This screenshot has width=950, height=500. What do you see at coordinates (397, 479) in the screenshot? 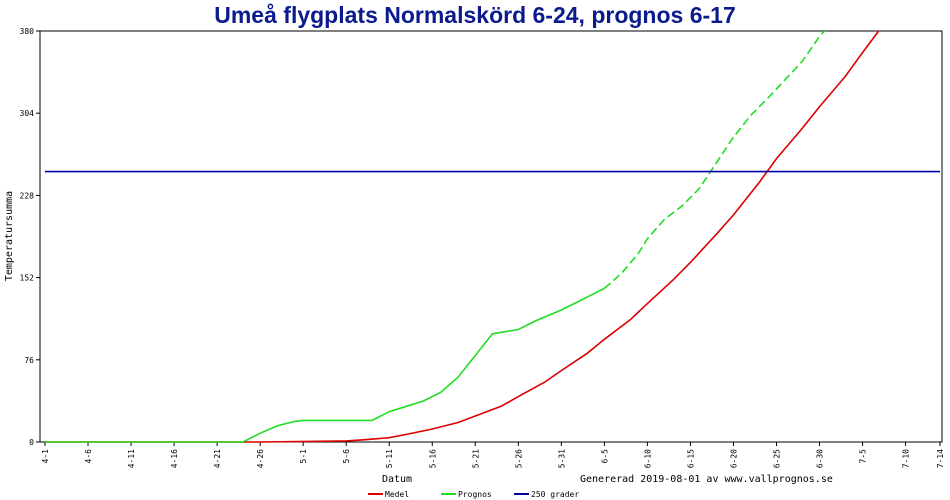
I see `x-axis-label: Datum` at bounding box center [397, 479].